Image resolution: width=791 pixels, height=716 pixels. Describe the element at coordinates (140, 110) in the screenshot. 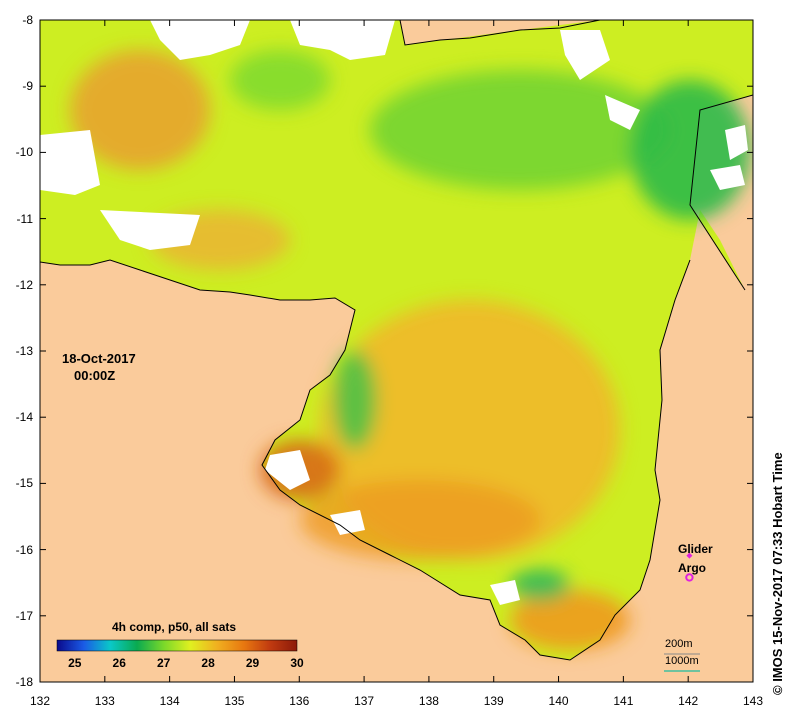

I see `warm-nw` at that location.